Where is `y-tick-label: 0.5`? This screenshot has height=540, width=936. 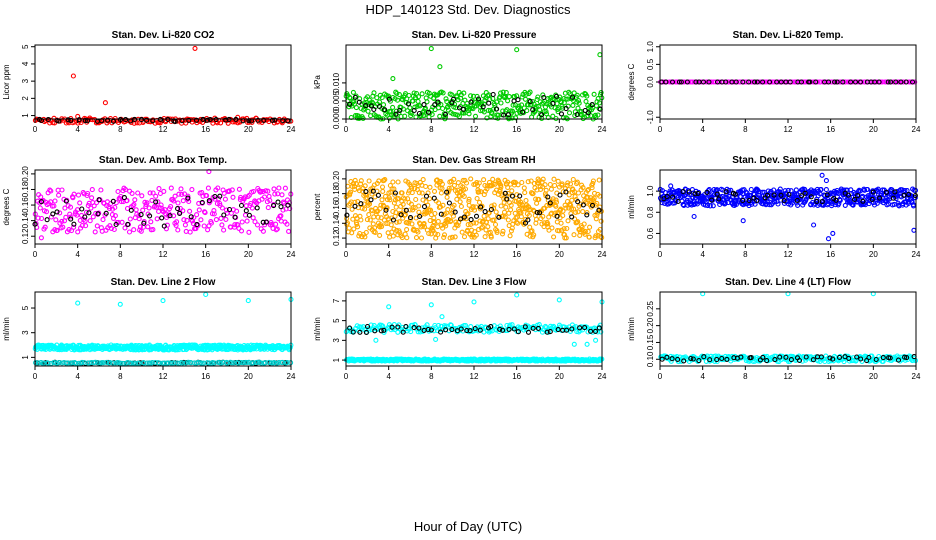
y-tick-label: 0.5 is located at coordinates (650, 64).